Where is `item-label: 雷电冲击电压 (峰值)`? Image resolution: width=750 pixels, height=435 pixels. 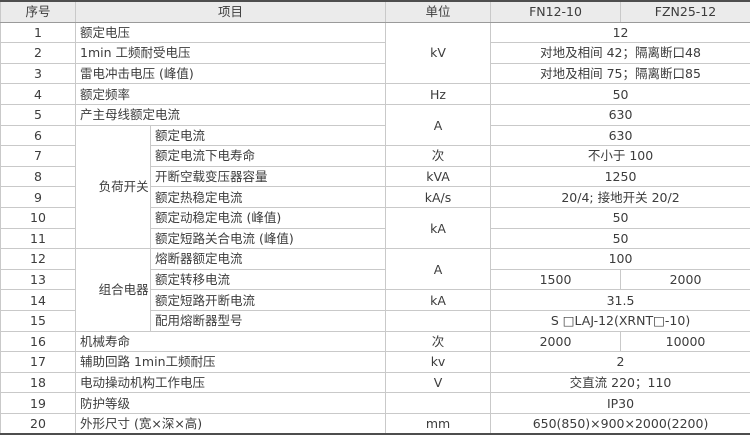
item-label: 雷电冲击电压 (峰值) is located at coordinates (231, 73).